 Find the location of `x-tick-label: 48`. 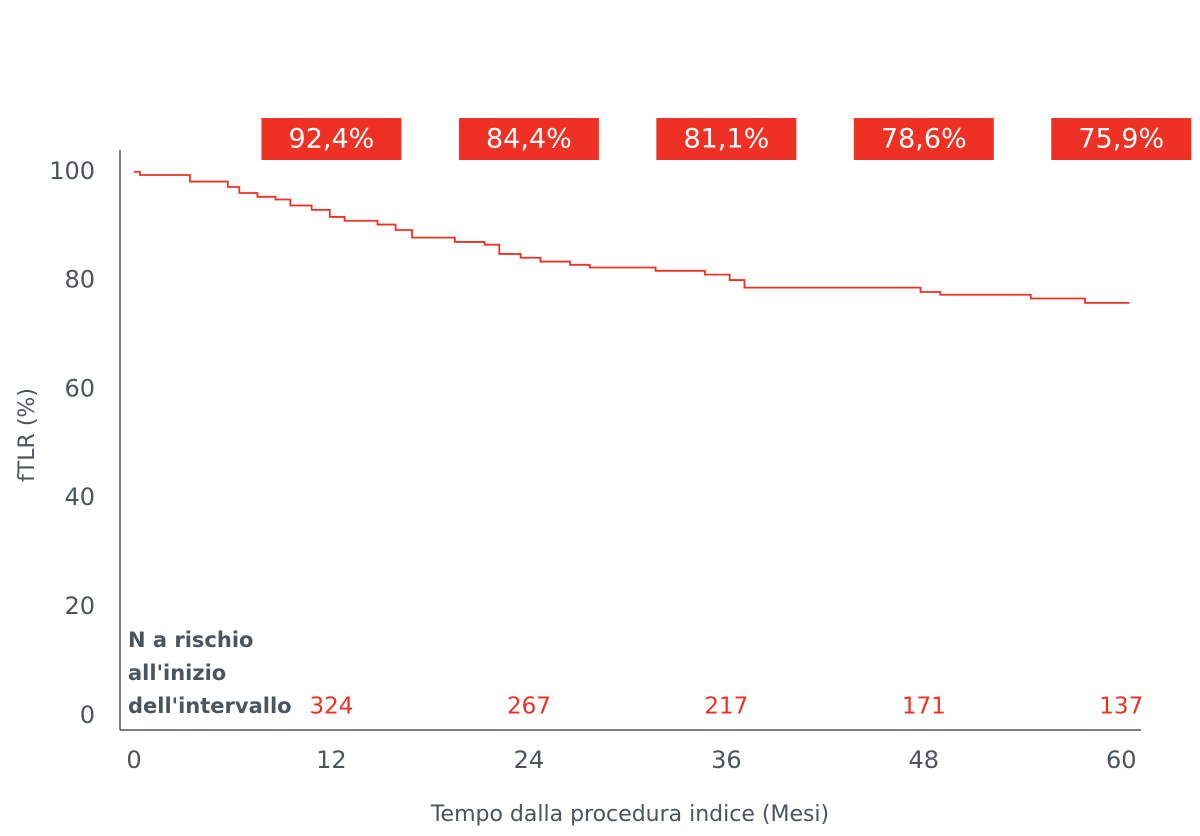

x-tick-label: 48 is located at coordinates (924, 760).